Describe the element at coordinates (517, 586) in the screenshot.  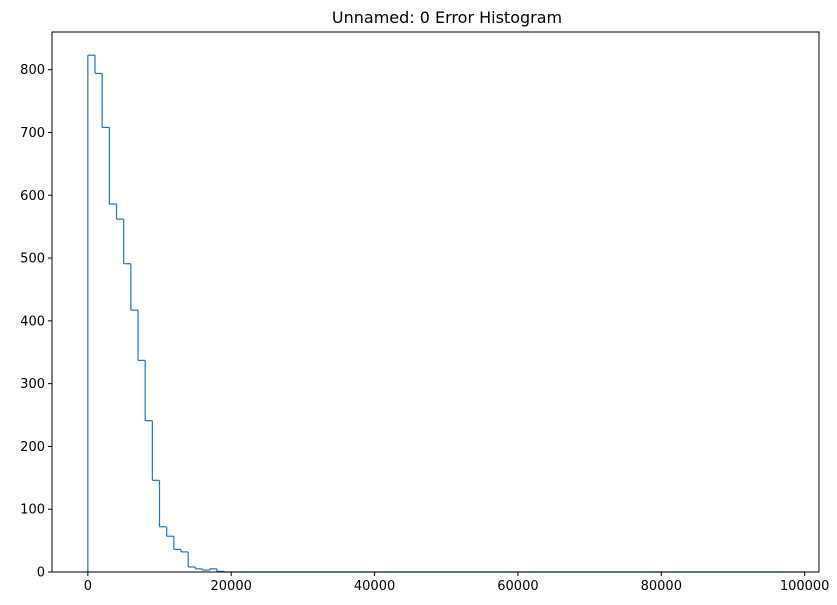
I see `x-tick-label: 60000` at that location.